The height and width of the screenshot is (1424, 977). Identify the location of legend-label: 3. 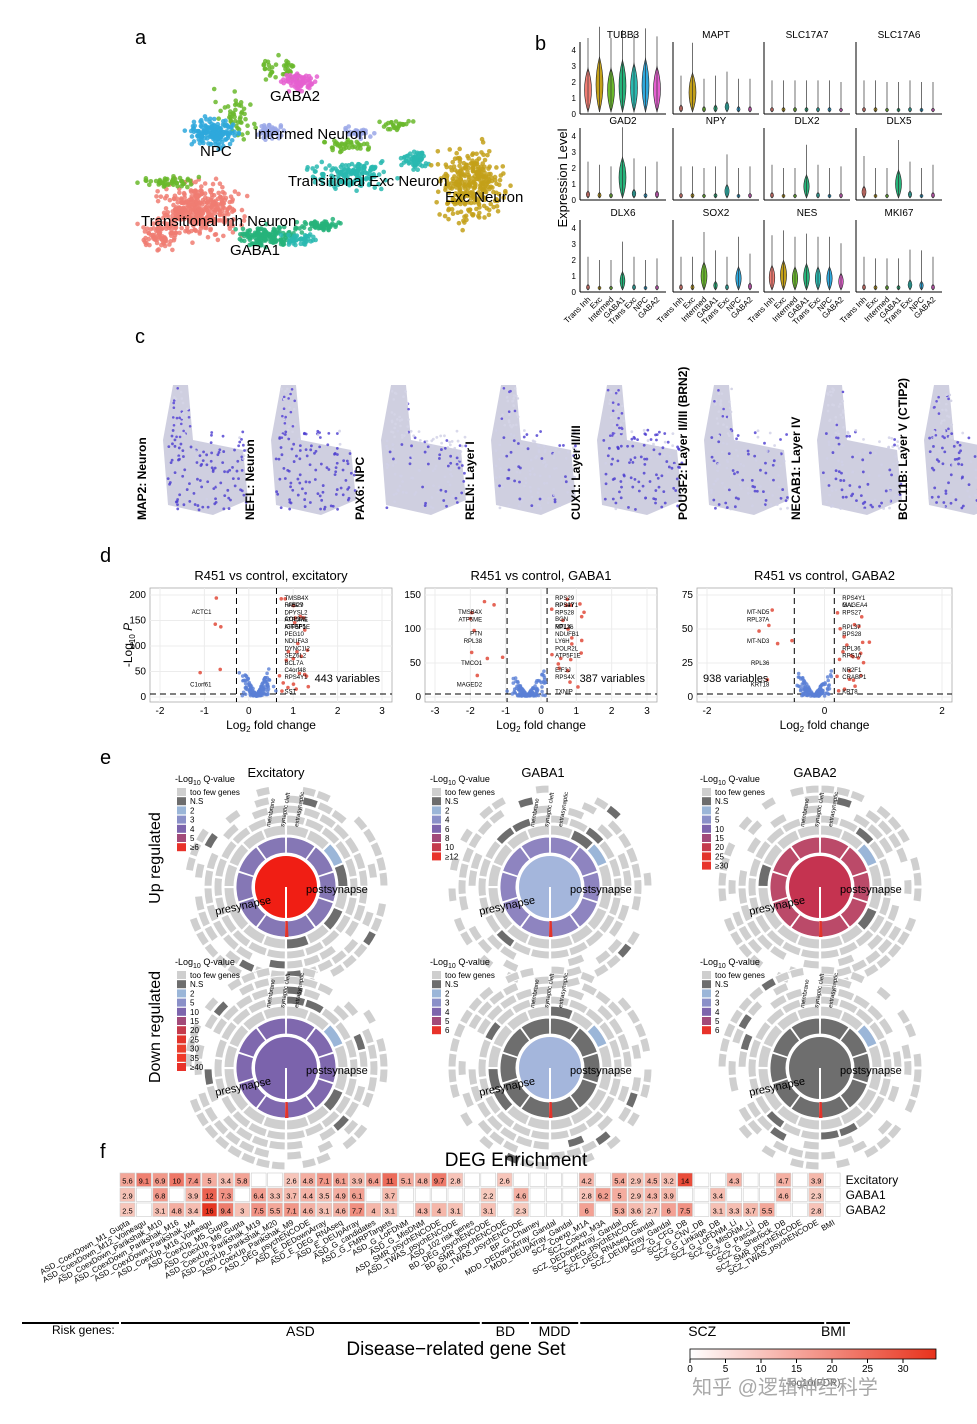
(192, 820).